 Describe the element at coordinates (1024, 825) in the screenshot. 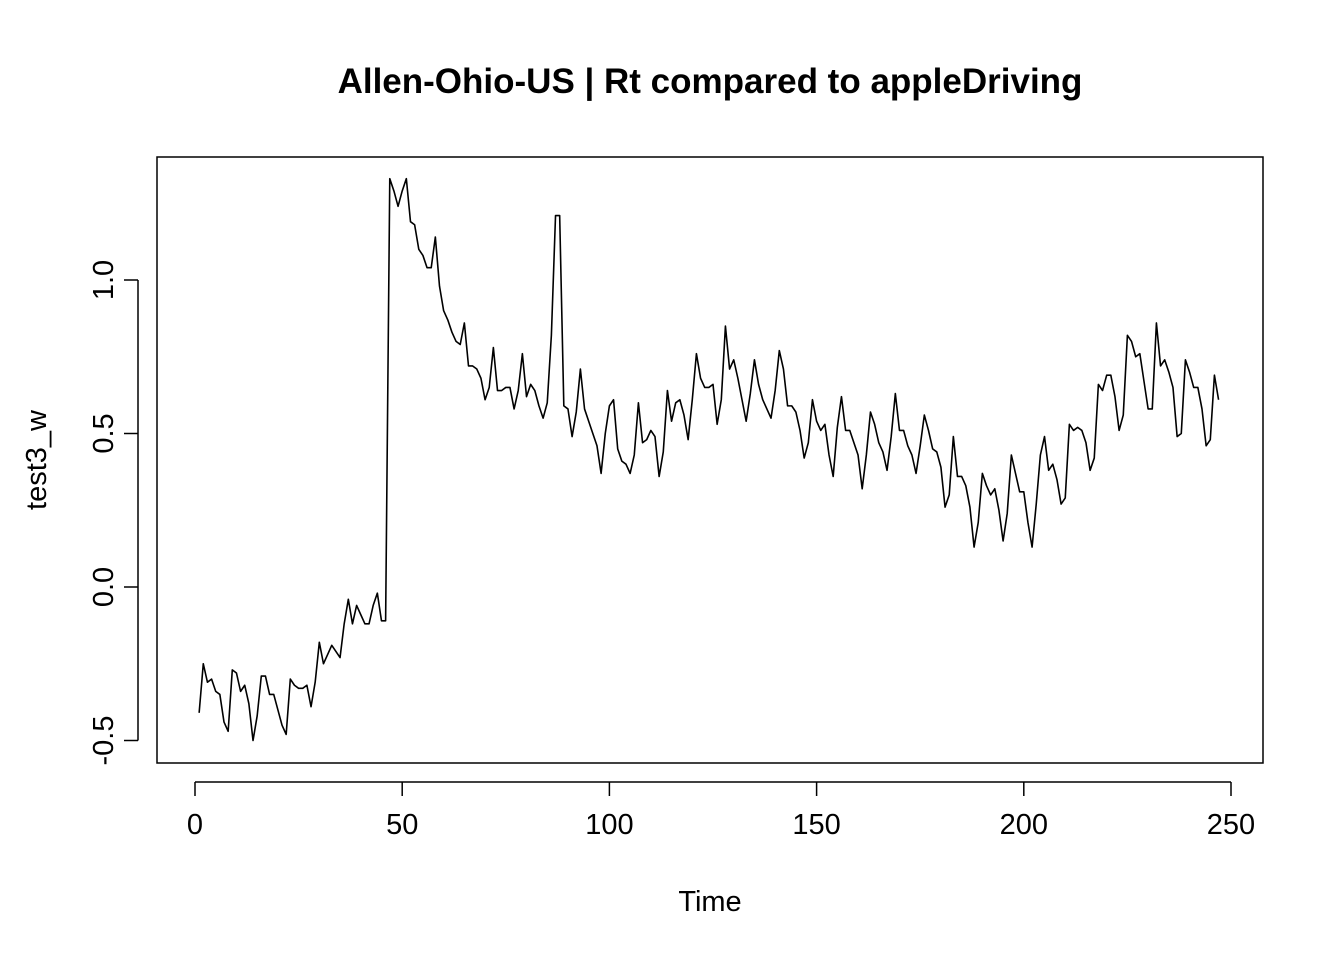

I see `x-tick-label: 200` at that location.